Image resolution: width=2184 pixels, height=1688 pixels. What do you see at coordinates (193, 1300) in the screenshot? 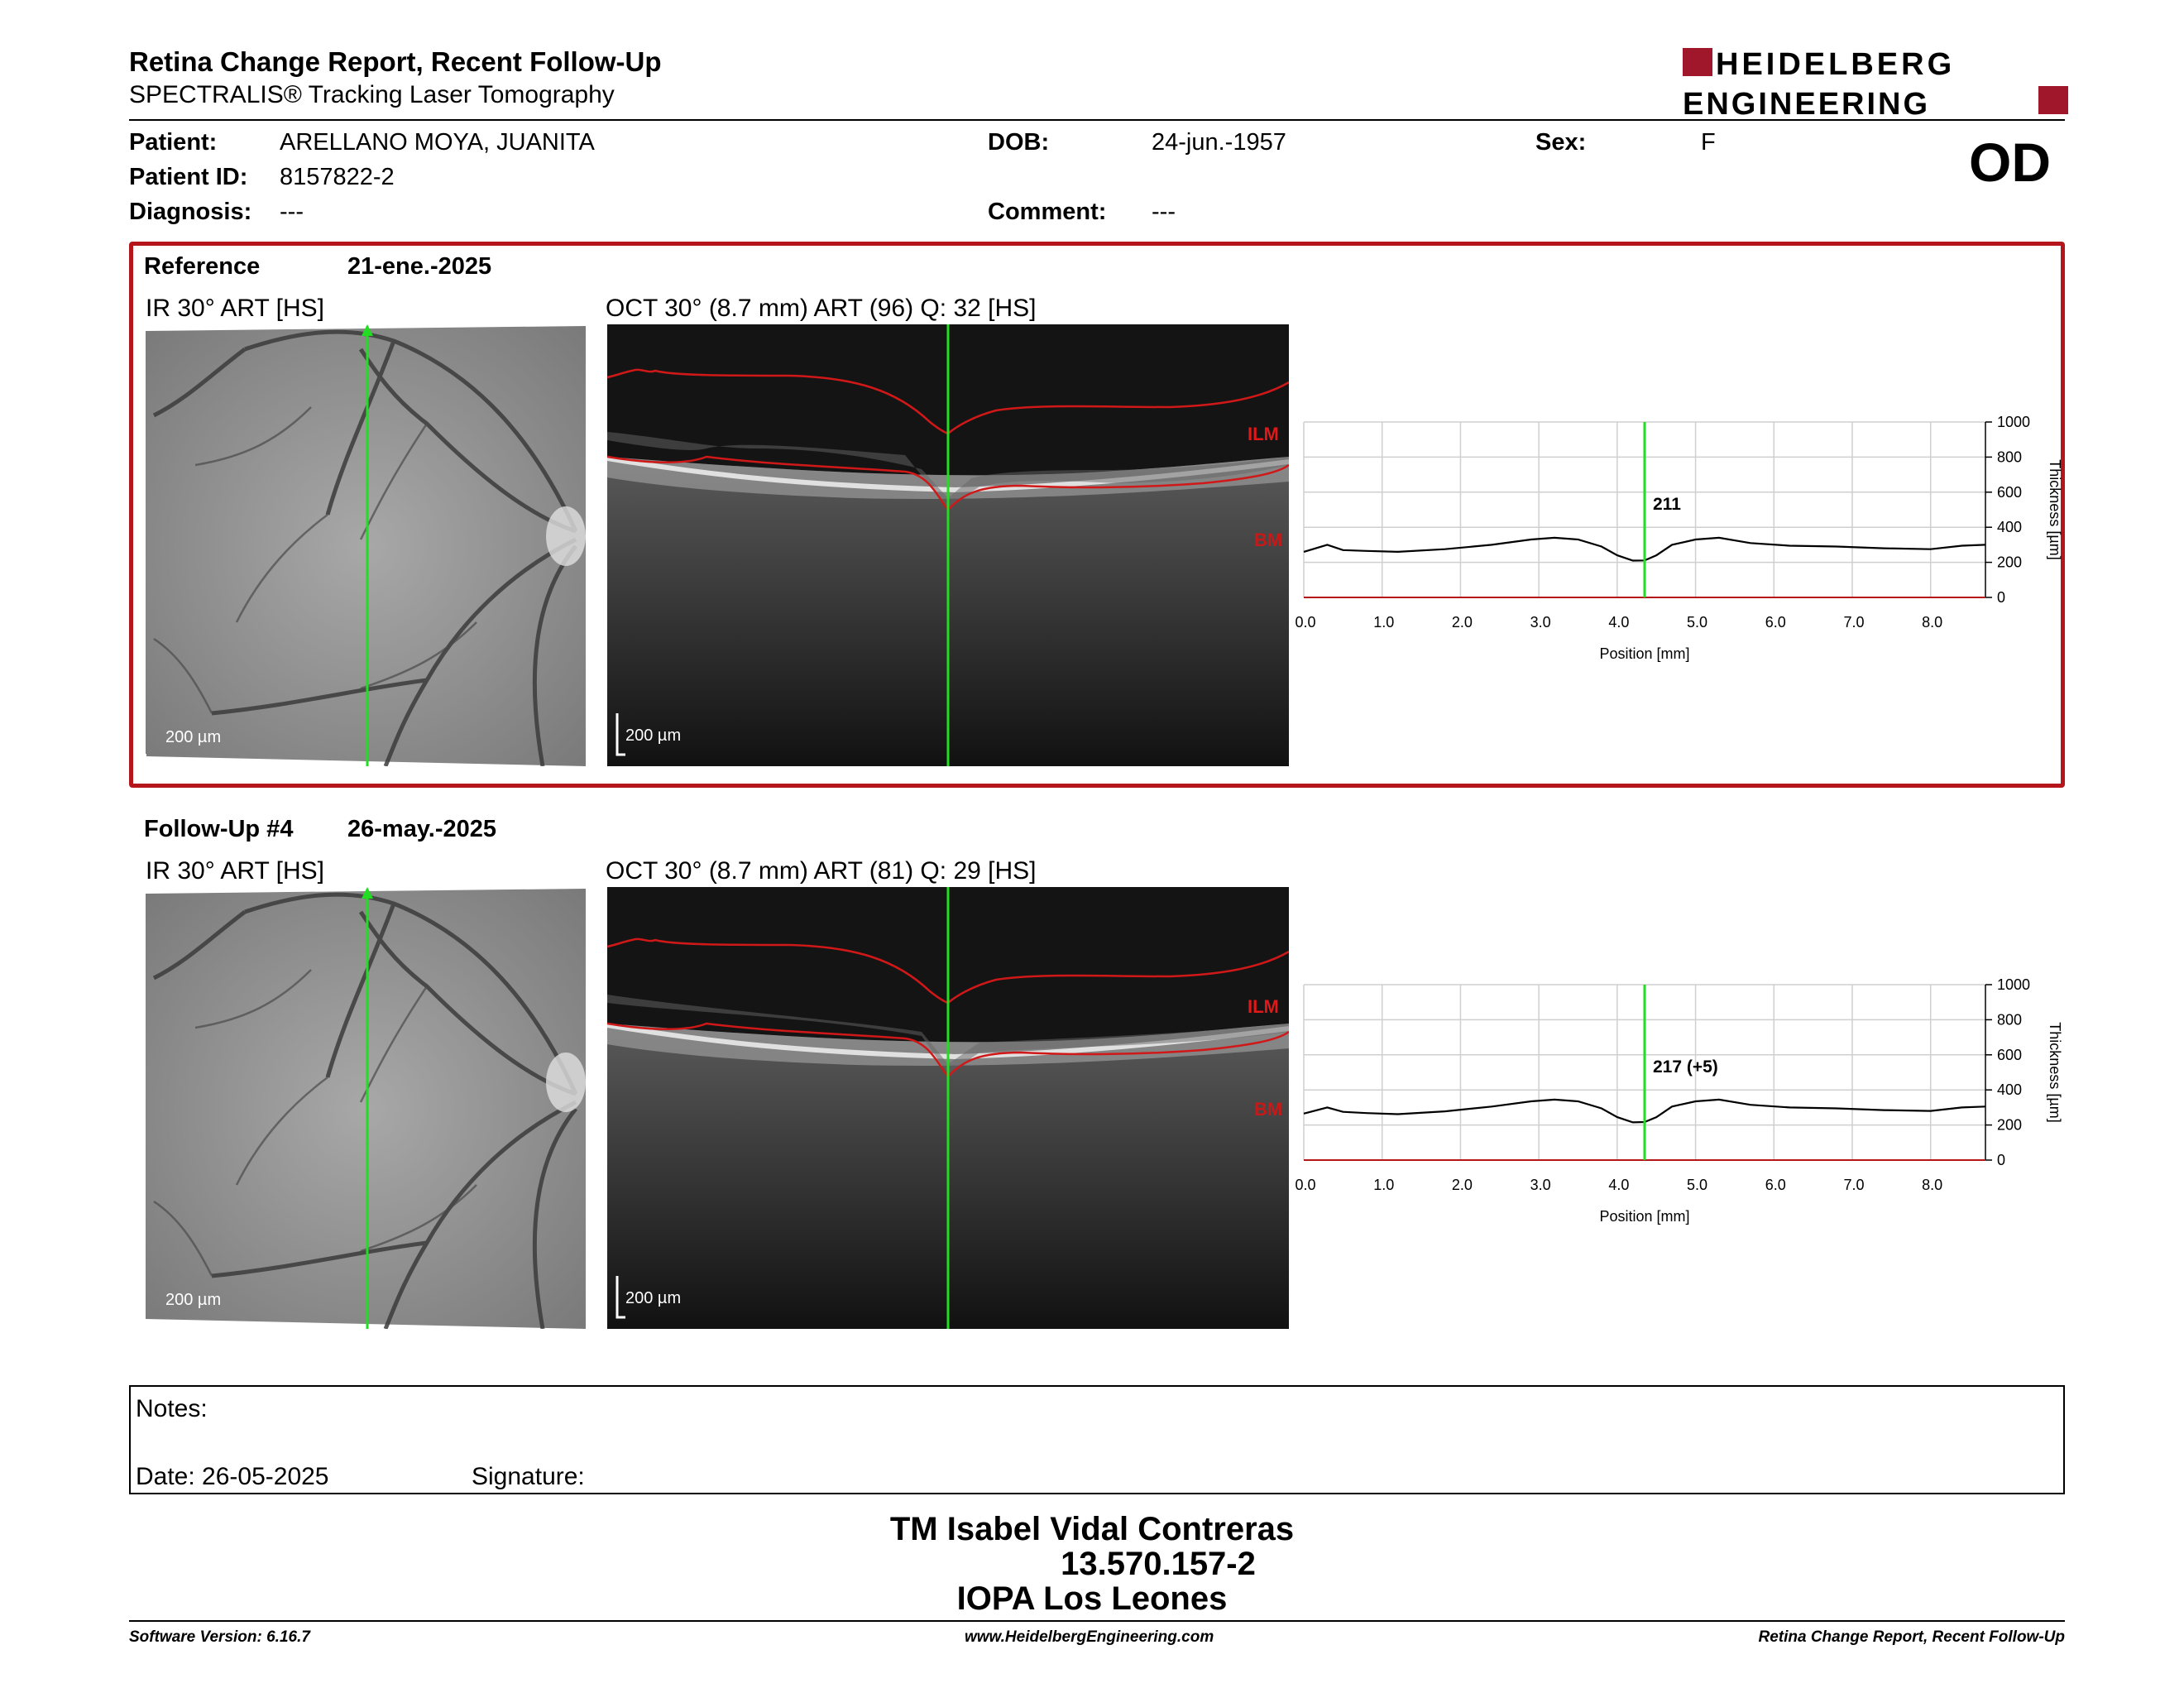
I see `followup-ir-scale: 200 µm` at bounding box center [193, 1300].